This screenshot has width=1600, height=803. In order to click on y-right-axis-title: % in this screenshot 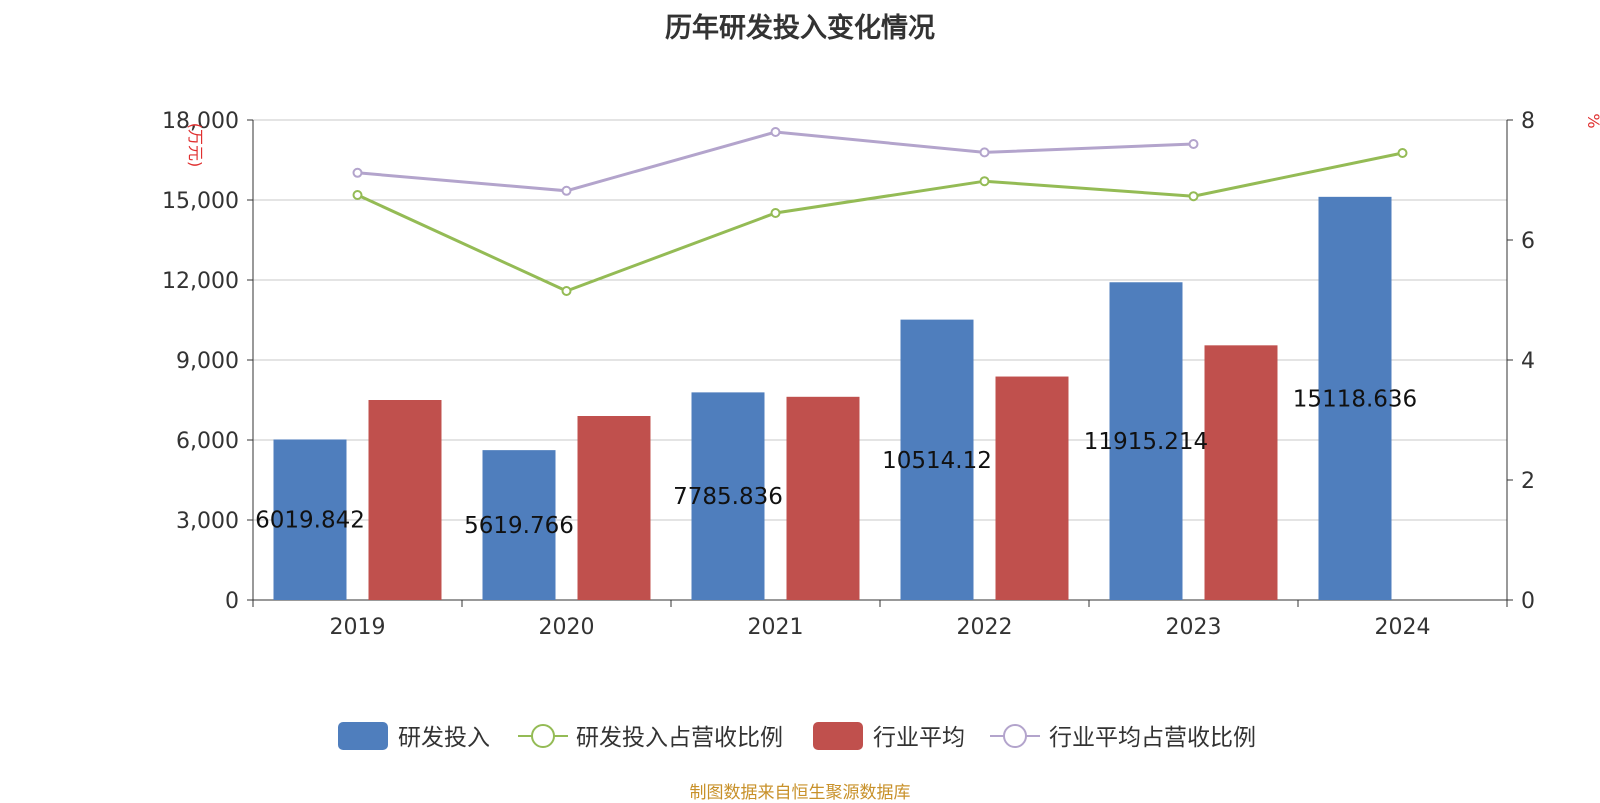, I will do `click(1592, 120)`.